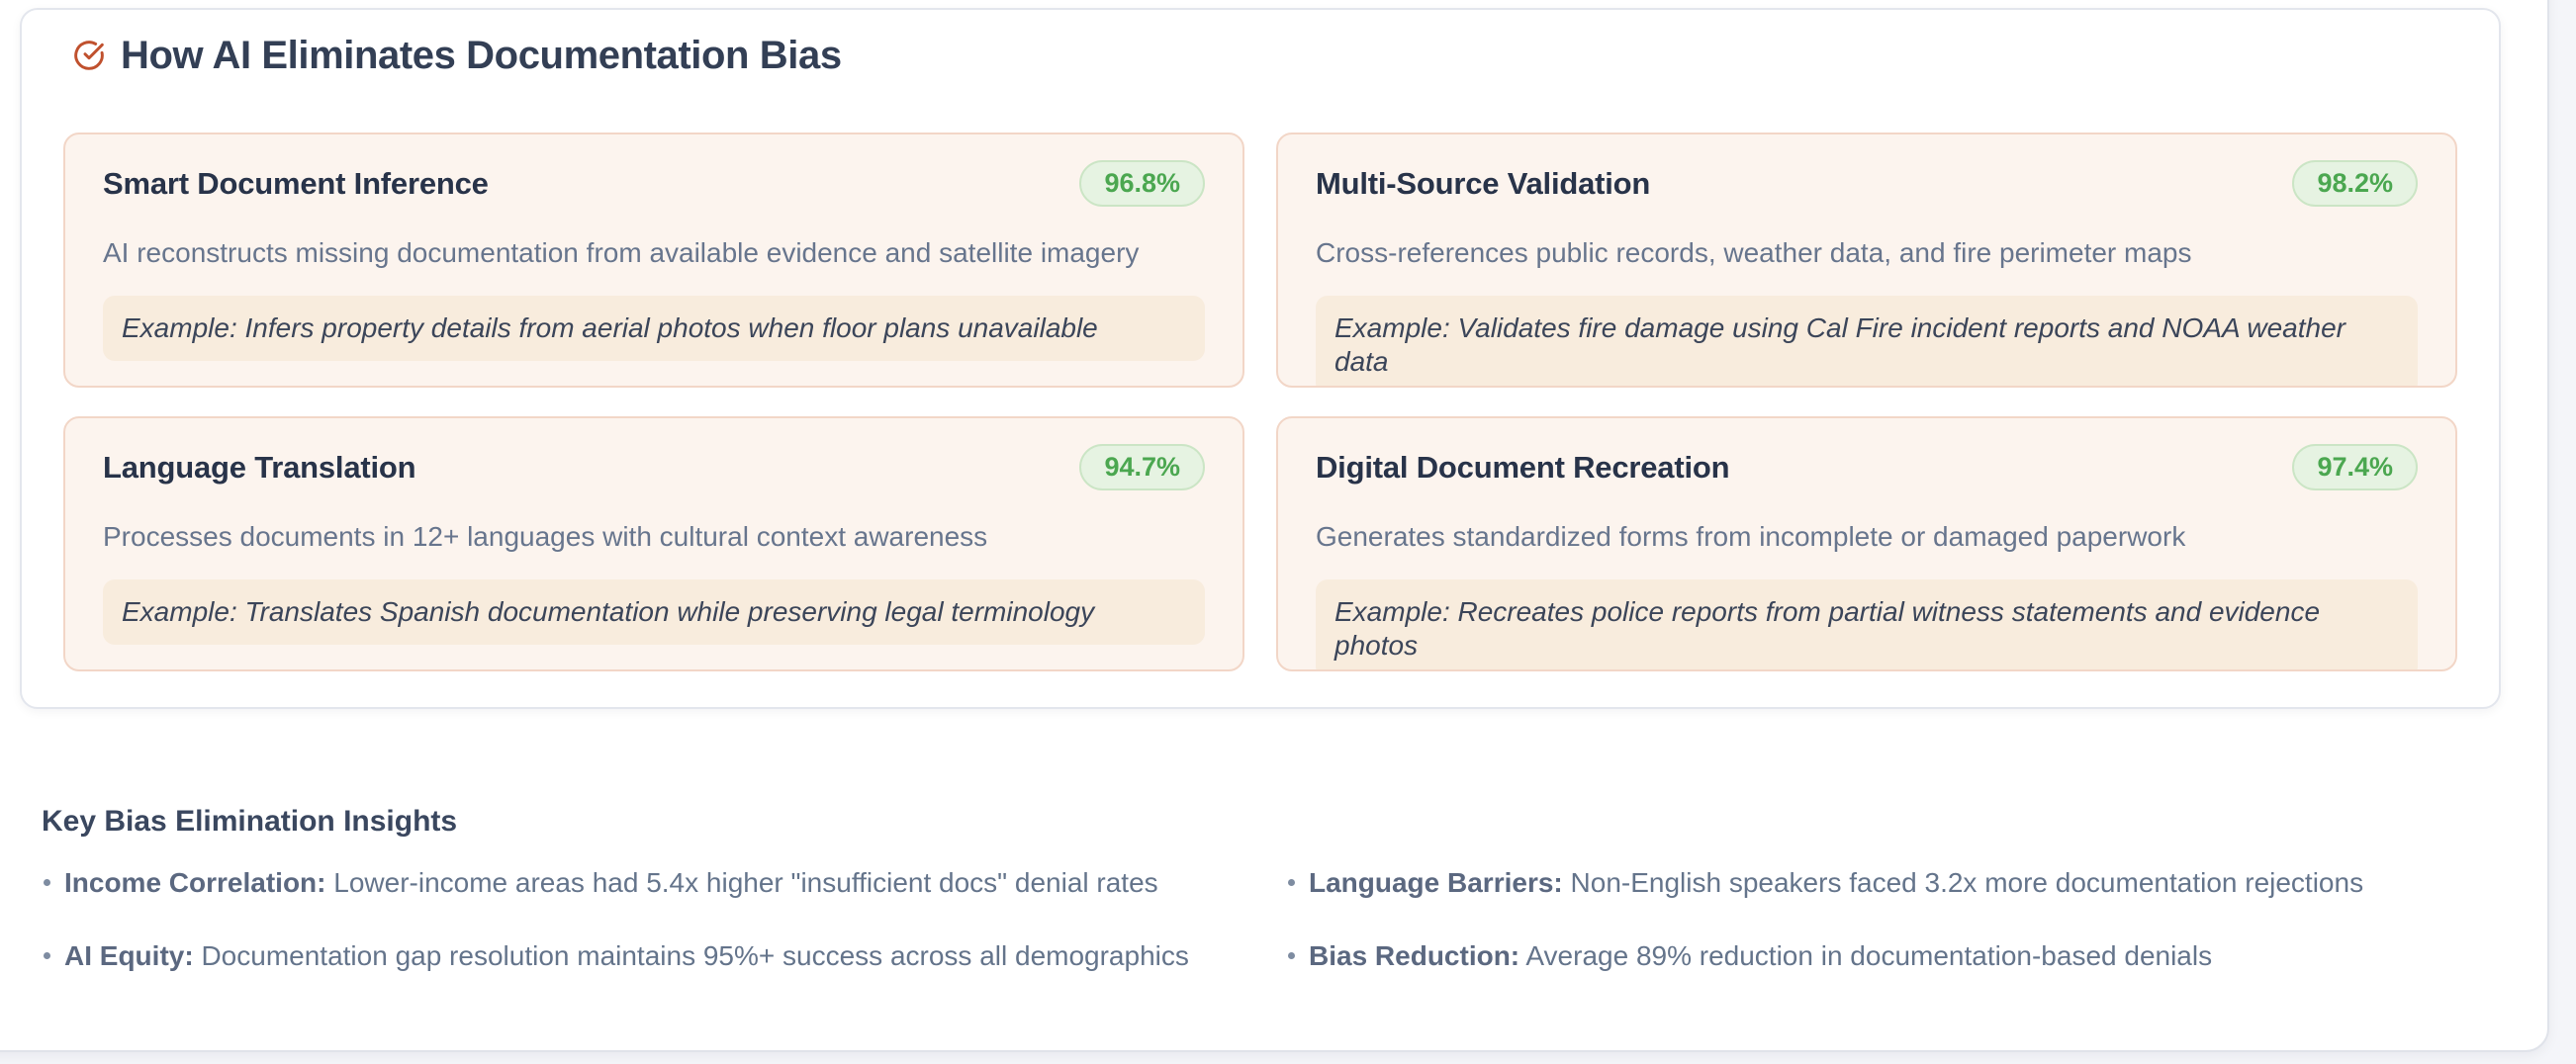 The width and height of the screenshot is (2576, 1064). I want to click on feature-card-head: Digital Document Recreation 97.4%, so click(1867, 467).